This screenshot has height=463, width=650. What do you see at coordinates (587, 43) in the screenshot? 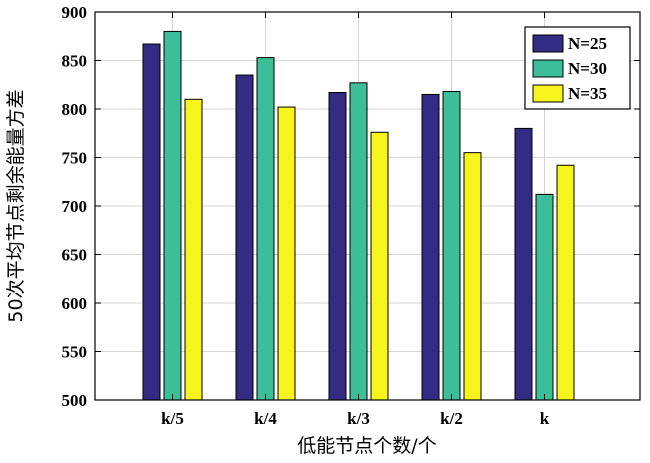
I see `legend-label: N=25` at bounding box center [587, 43].